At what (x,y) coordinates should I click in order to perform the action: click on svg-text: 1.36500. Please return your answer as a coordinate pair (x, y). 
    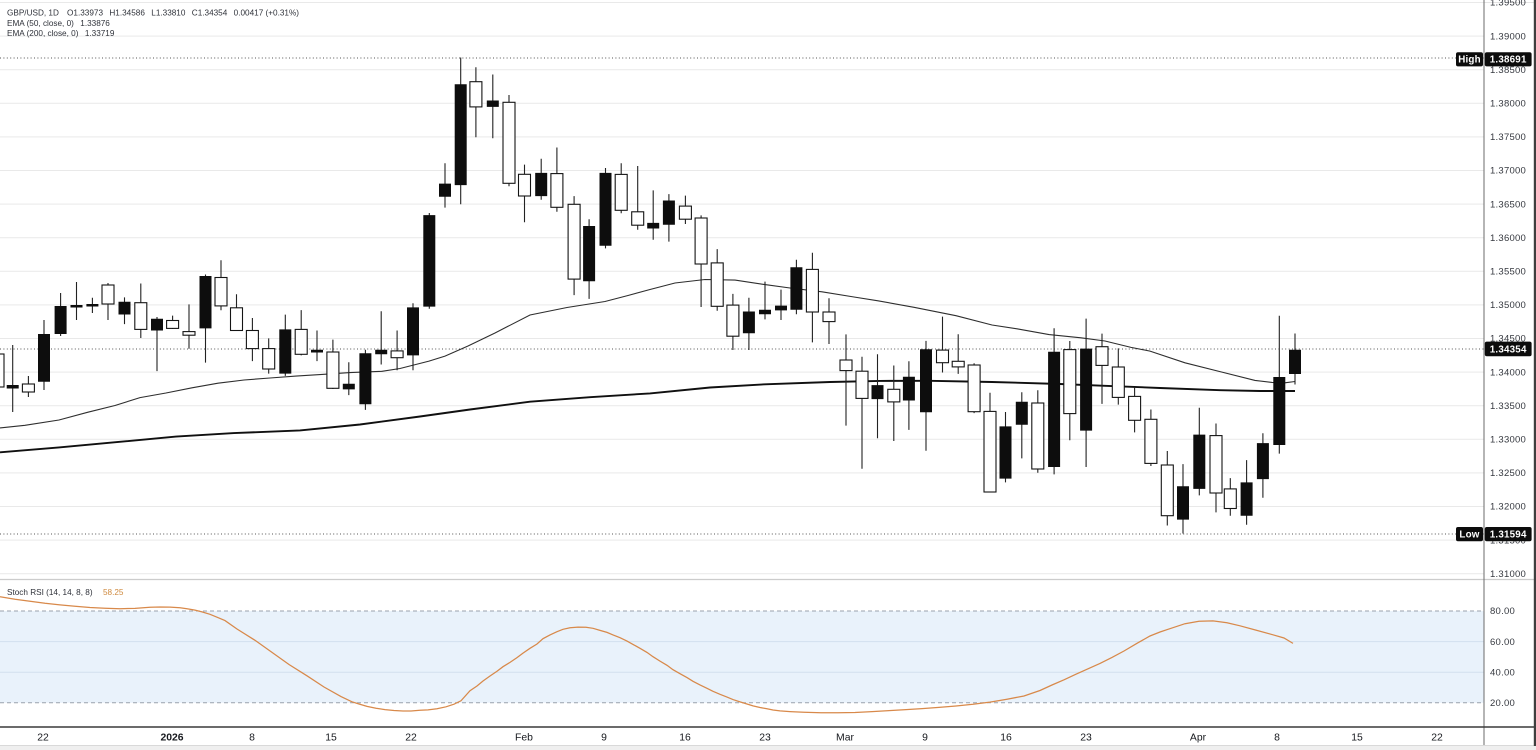
    Looking at the image, I should click on (1508, 204).